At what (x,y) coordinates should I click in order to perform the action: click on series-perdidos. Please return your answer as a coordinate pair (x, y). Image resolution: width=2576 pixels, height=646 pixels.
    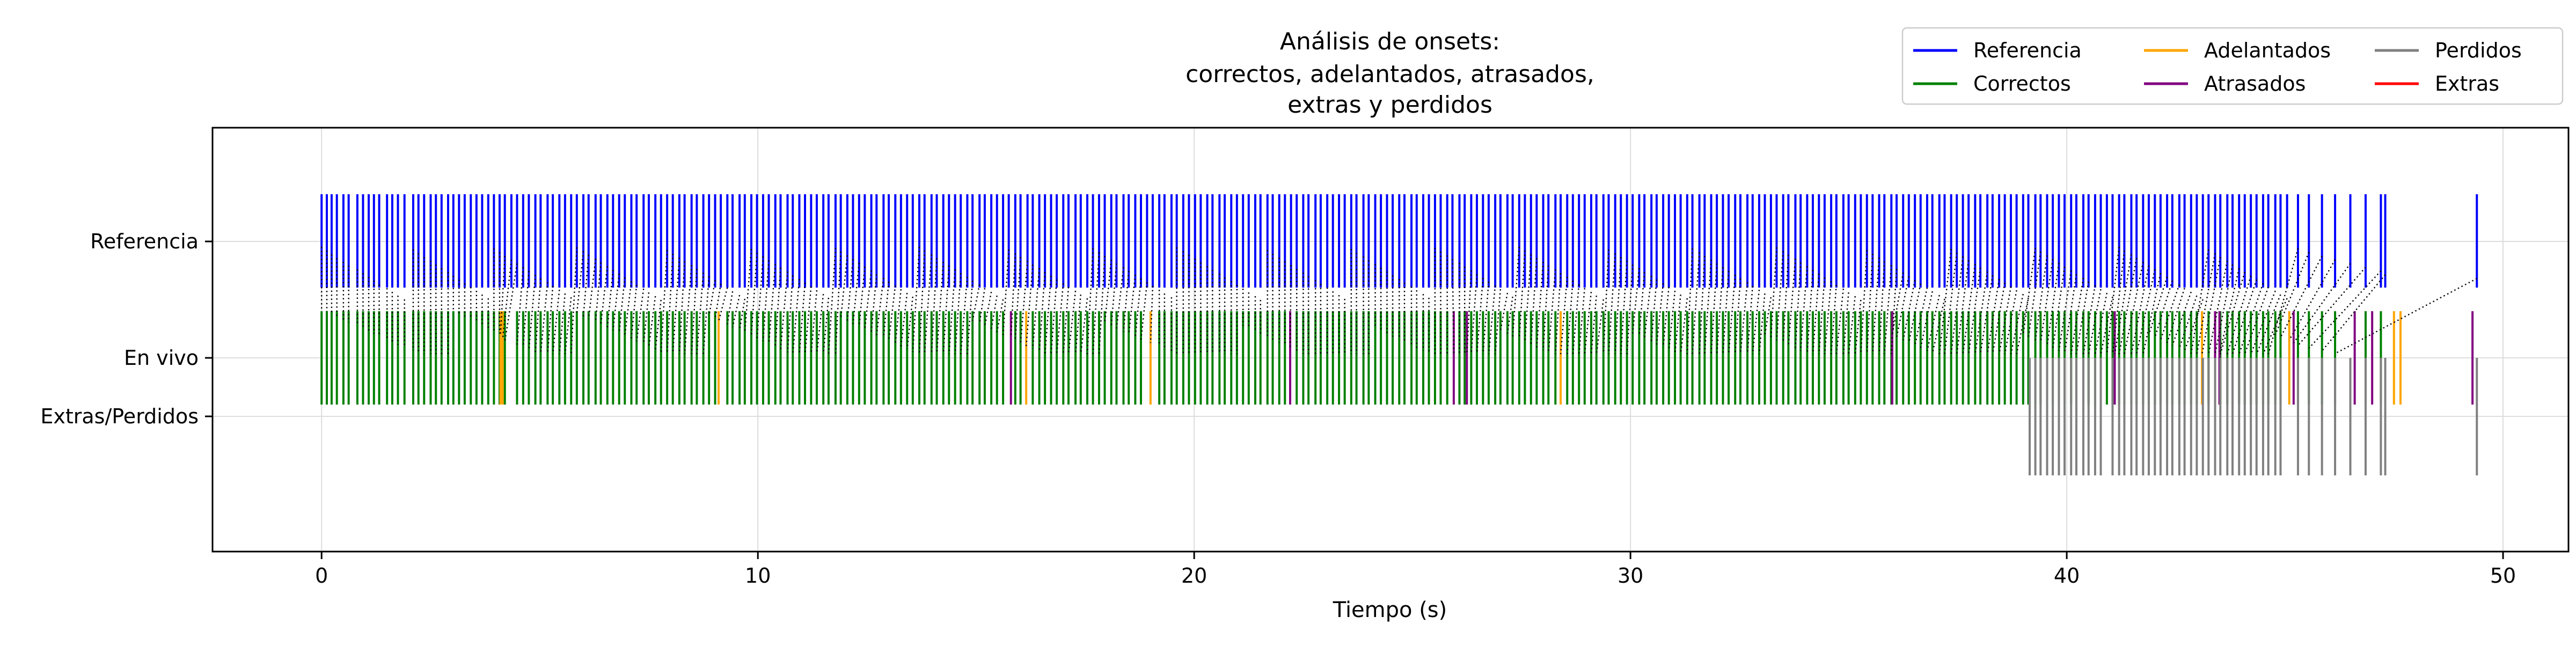
    Looking at the image, I should click on (2253, 417).